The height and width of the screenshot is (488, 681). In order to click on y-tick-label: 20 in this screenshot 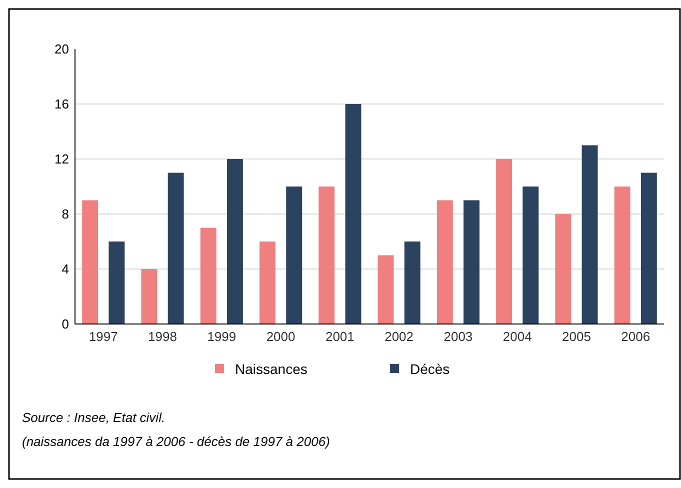, I will do `click(61, 49)`.